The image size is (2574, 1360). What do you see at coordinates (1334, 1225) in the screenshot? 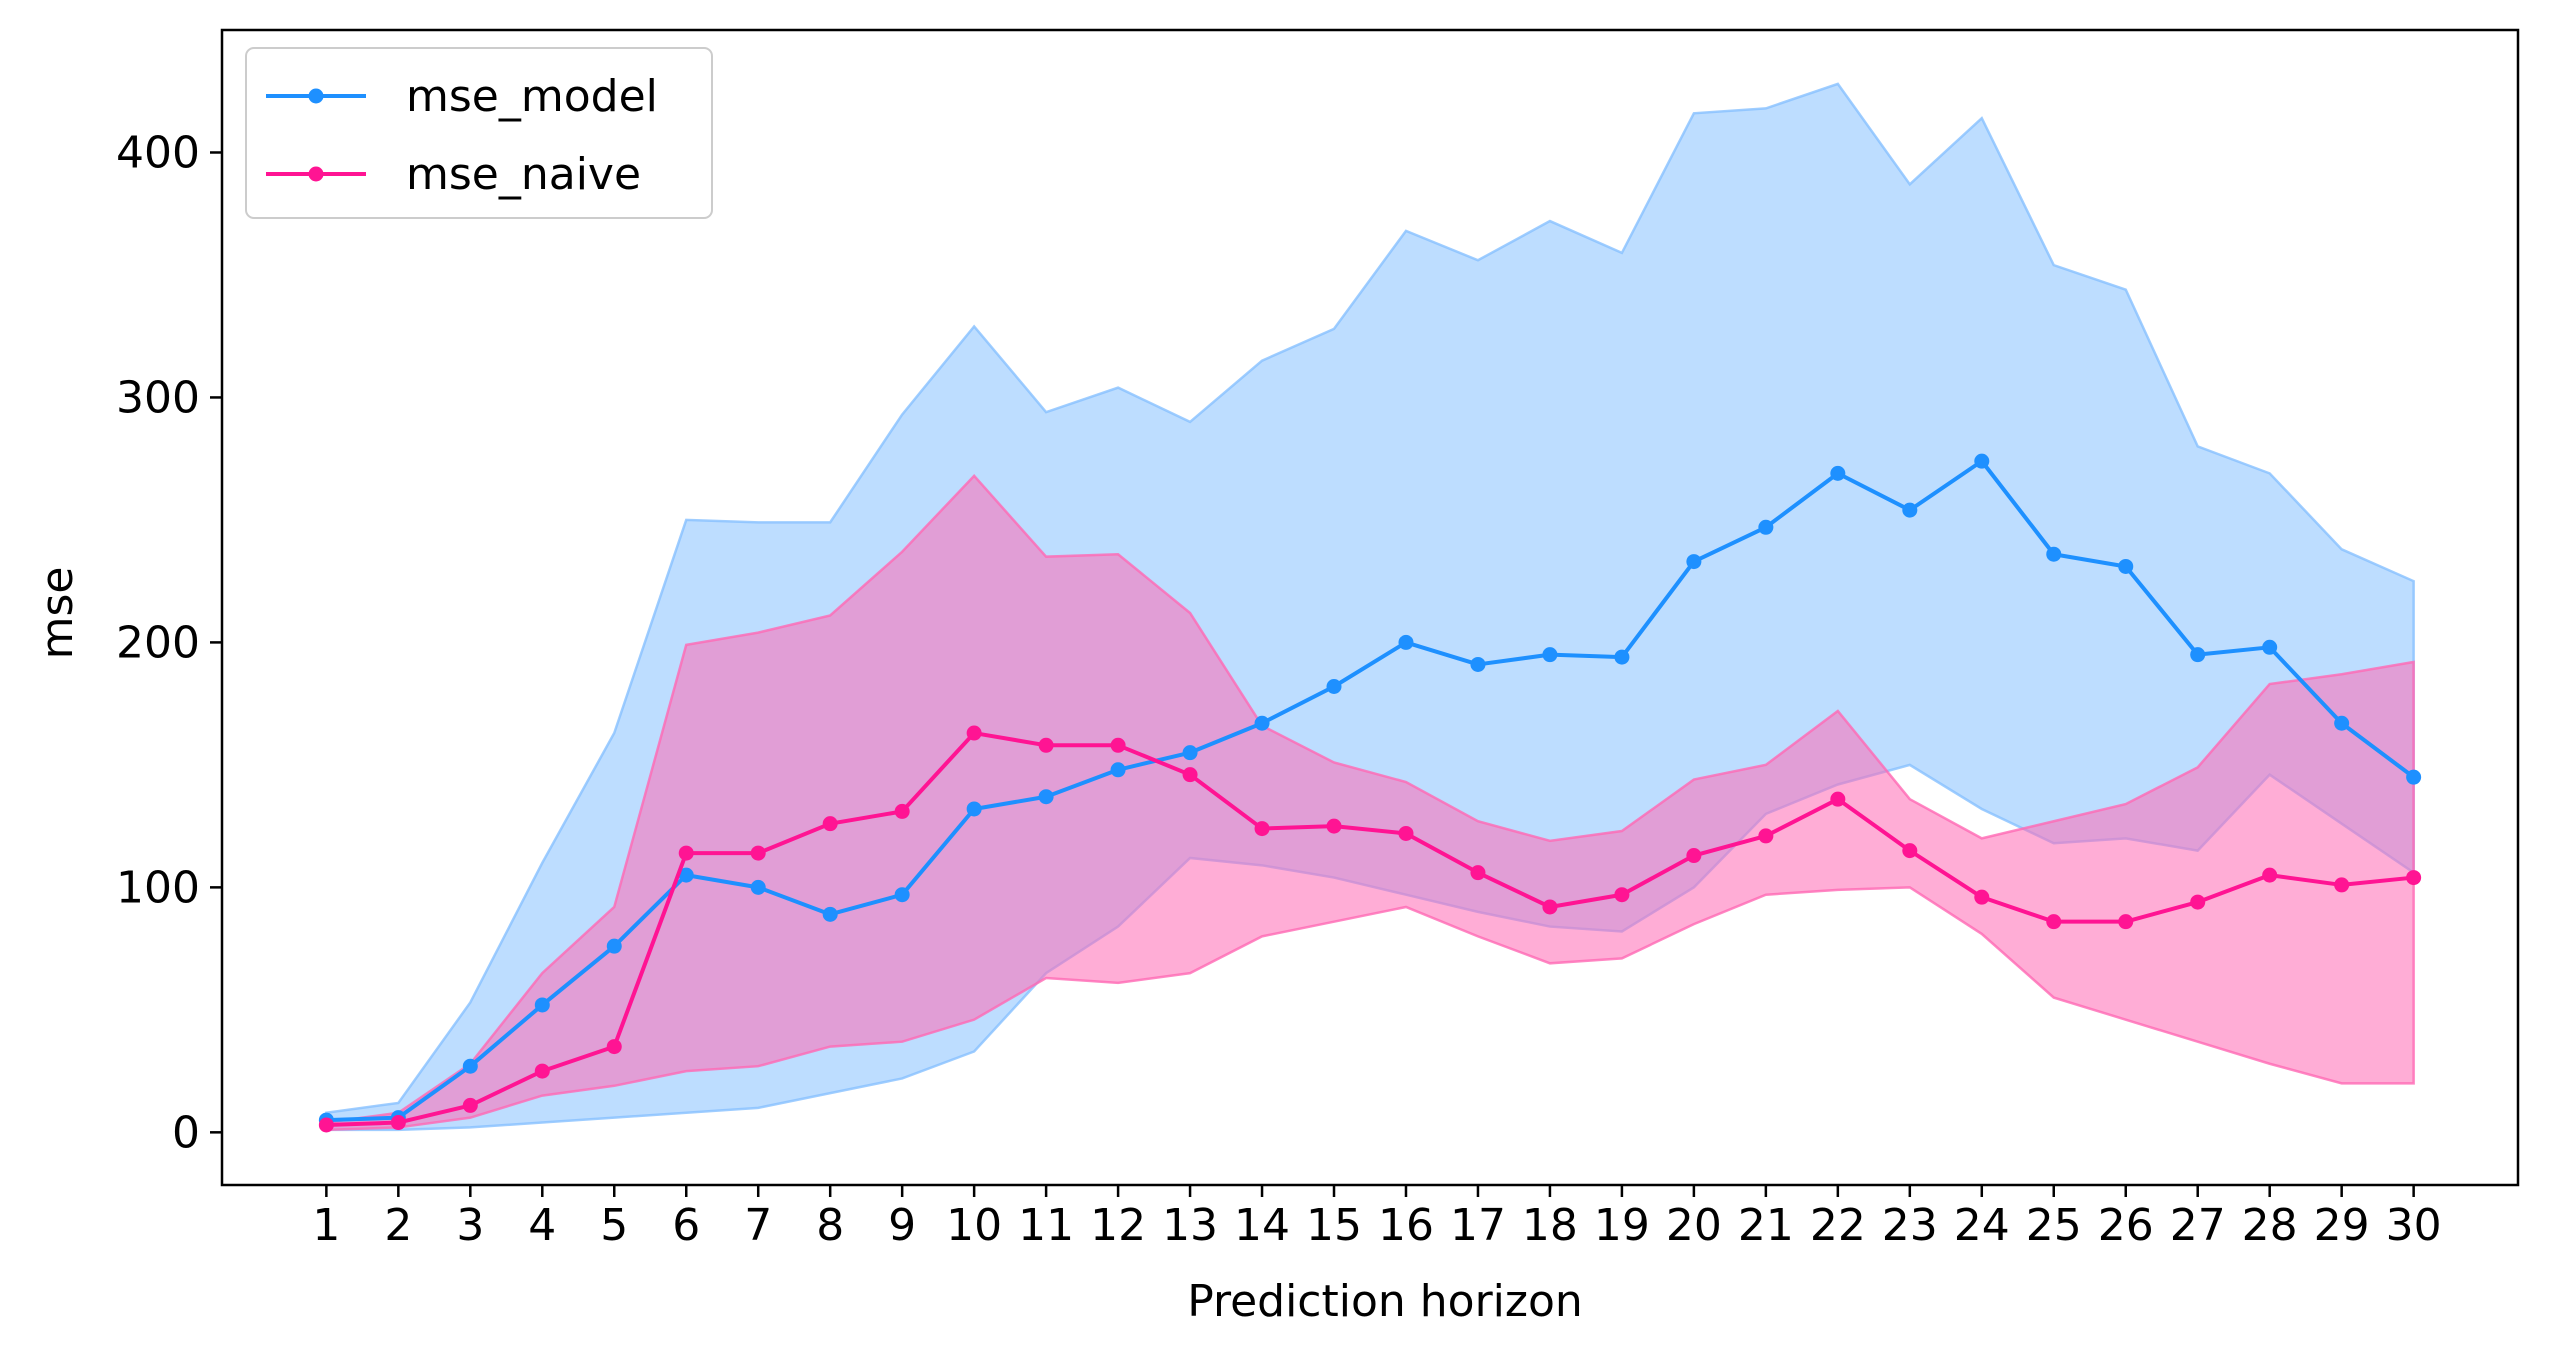
I see `x-tick-label-15: 15` at bounding box center [1334, 1225].